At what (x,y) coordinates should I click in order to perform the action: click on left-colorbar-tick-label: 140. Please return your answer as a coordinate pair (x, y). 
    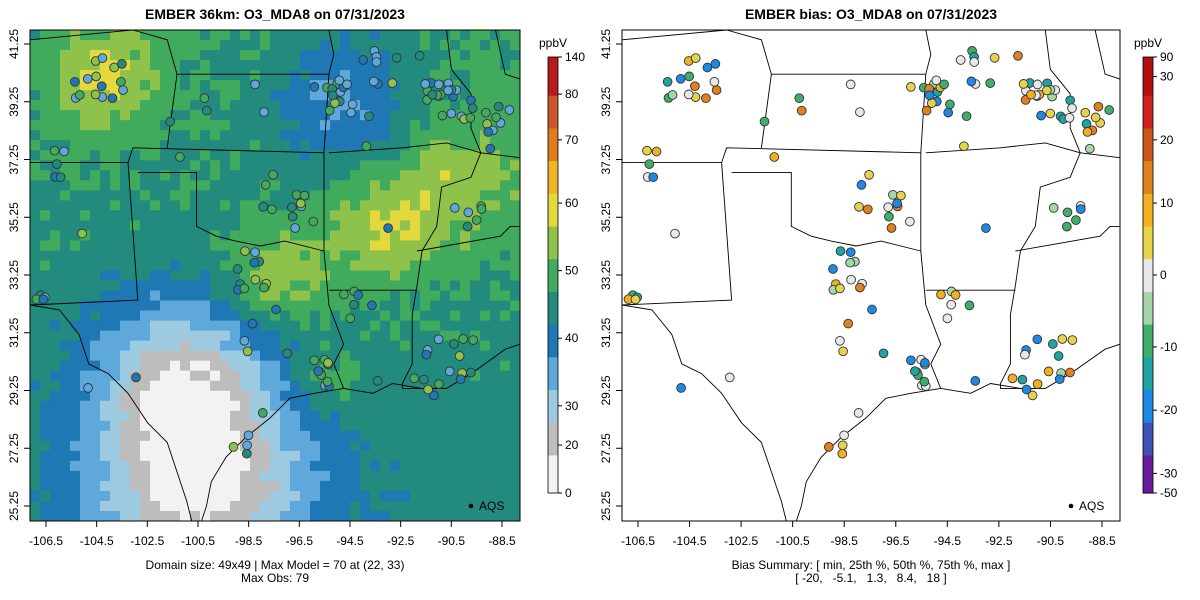
    Looking at the image, I should click on (575, 57).